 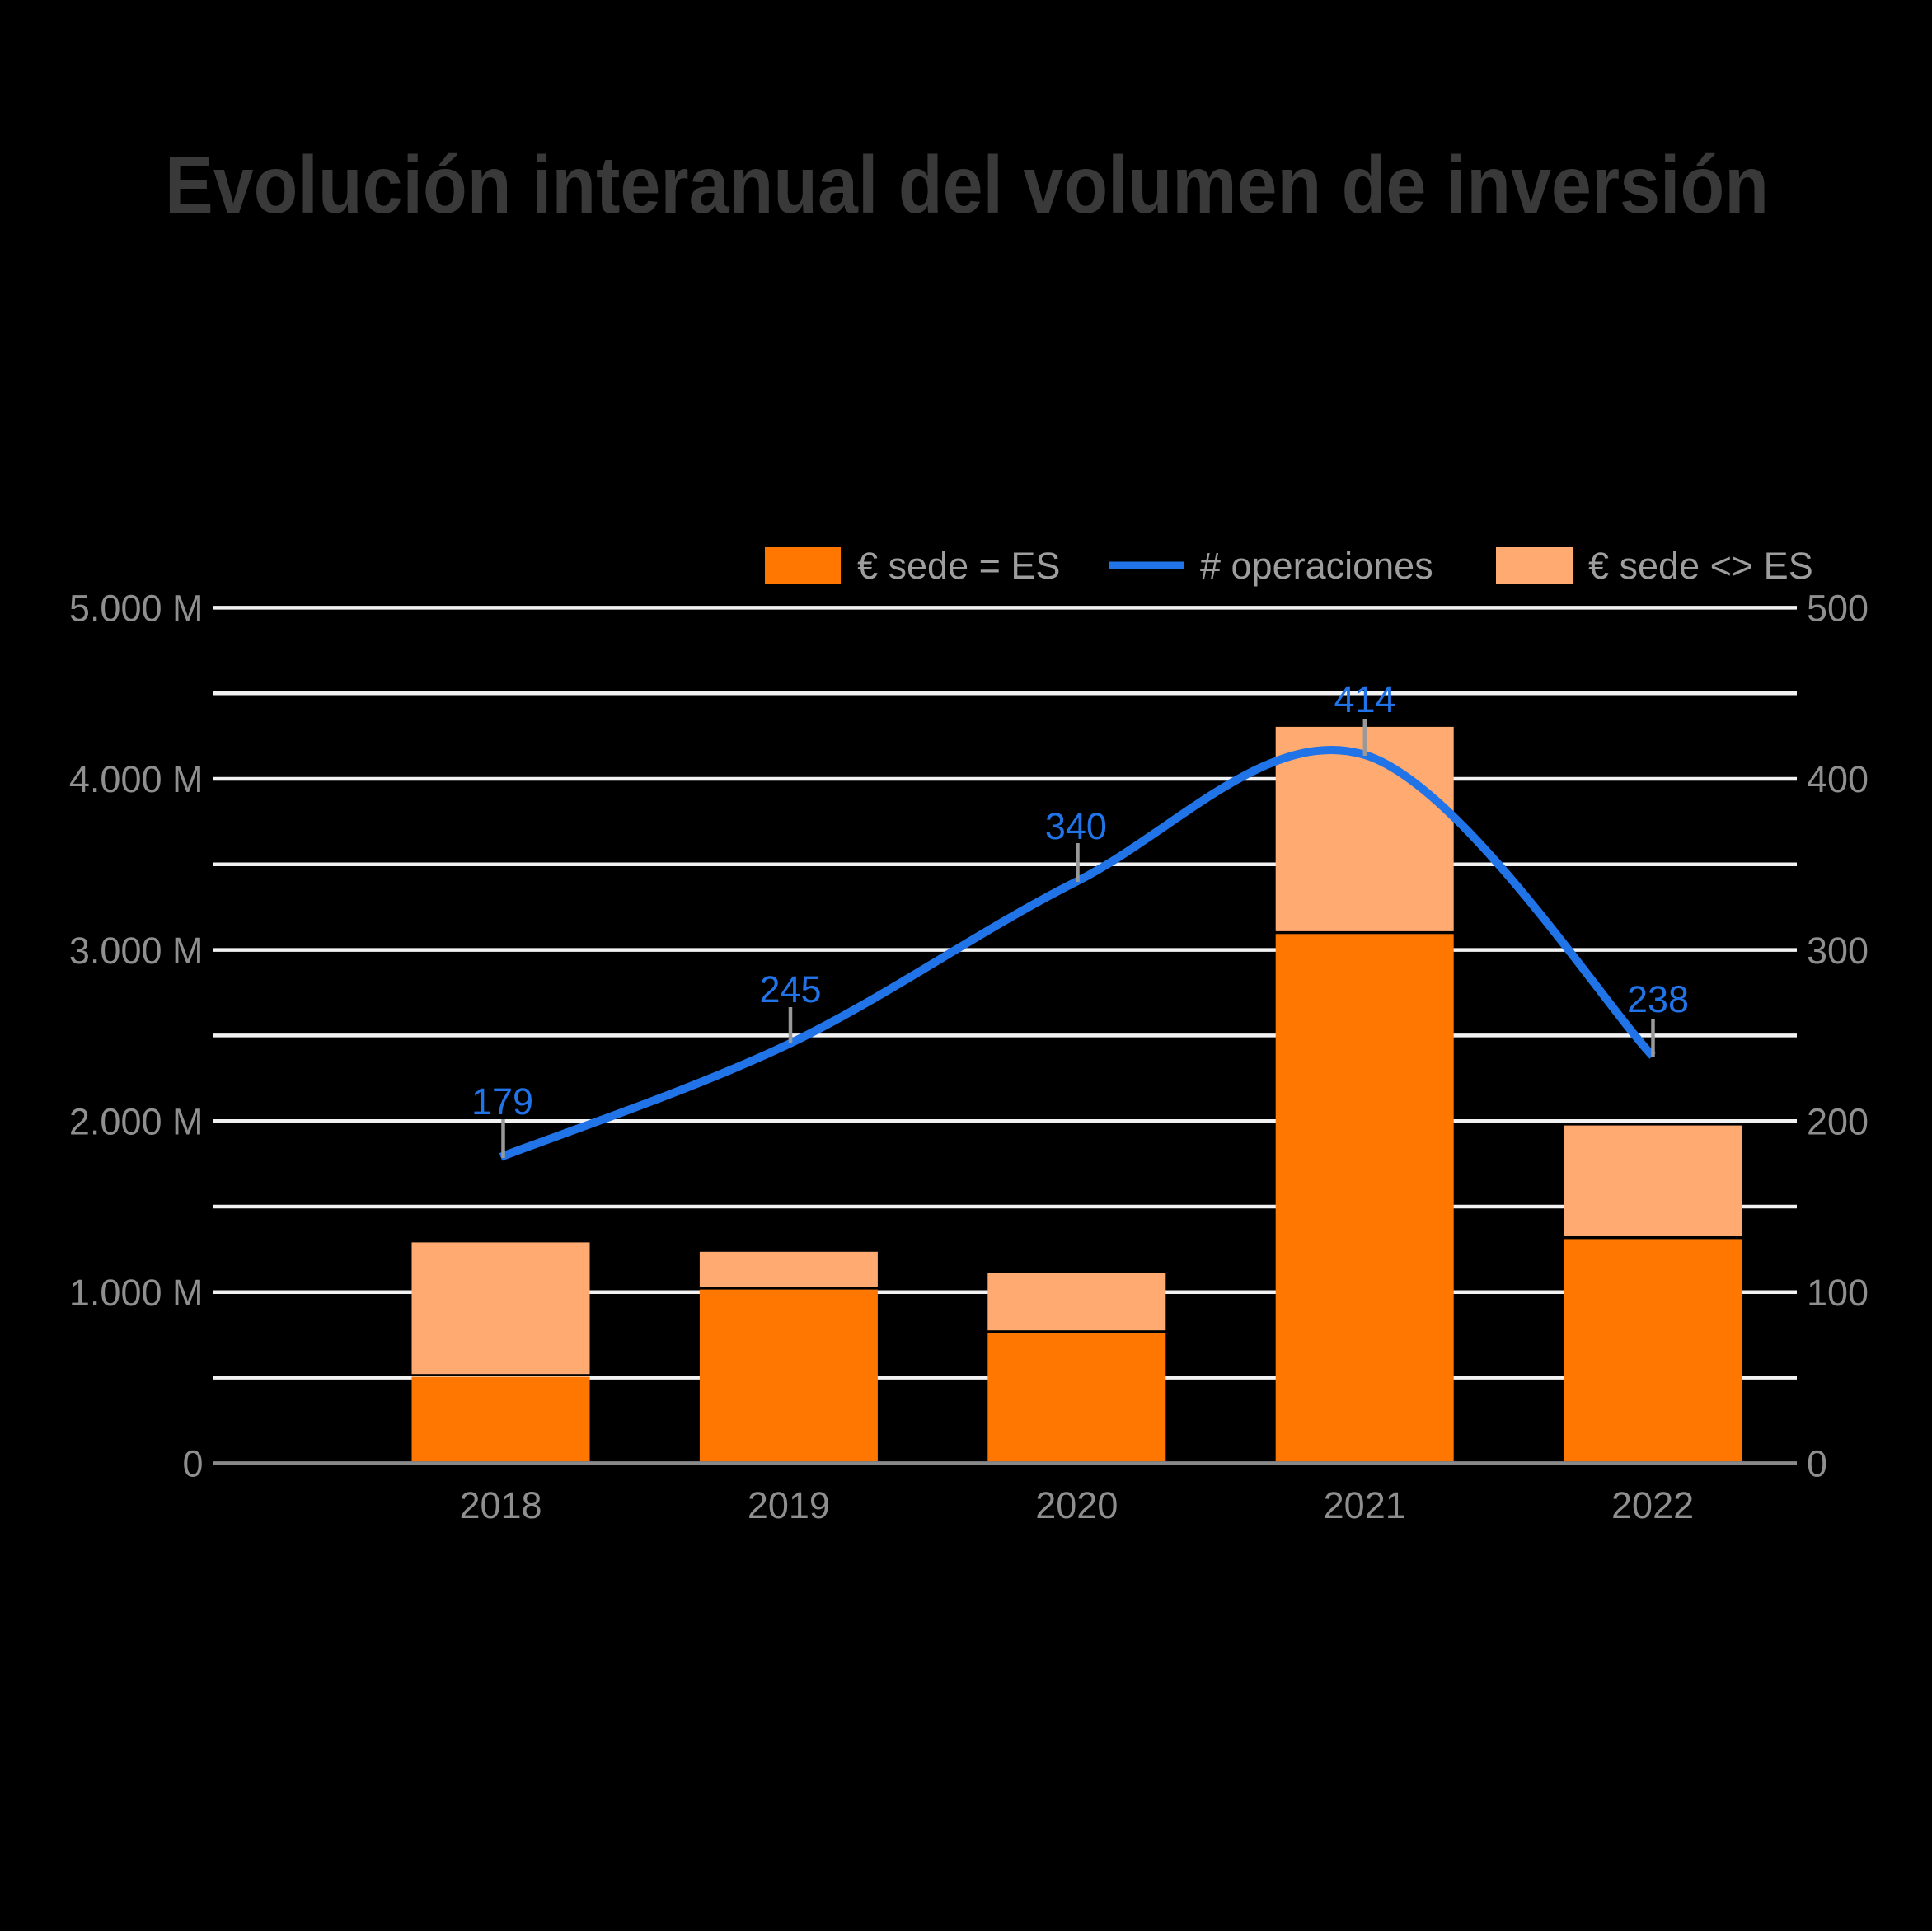 I want to click on svg-text: # operaciones, so click(x=1316, y=566).